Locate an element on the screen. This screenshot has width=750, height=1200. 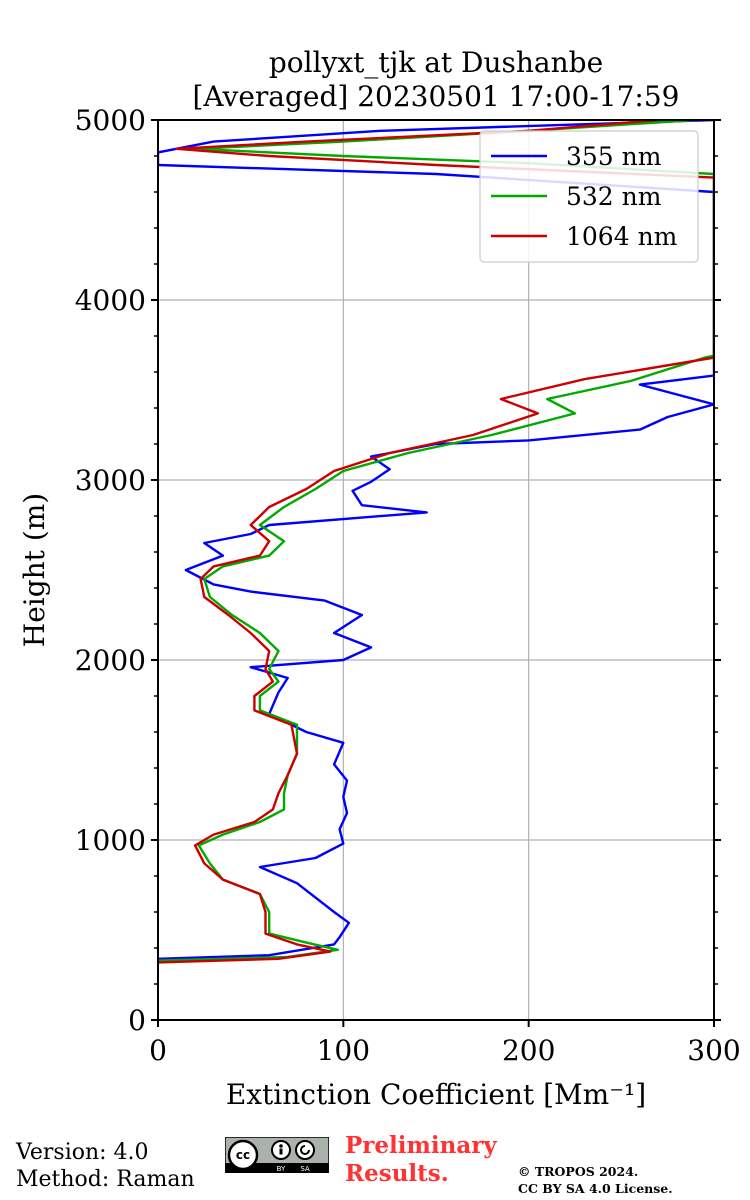
results-label: Results. is located at coordinates (397, 1173).